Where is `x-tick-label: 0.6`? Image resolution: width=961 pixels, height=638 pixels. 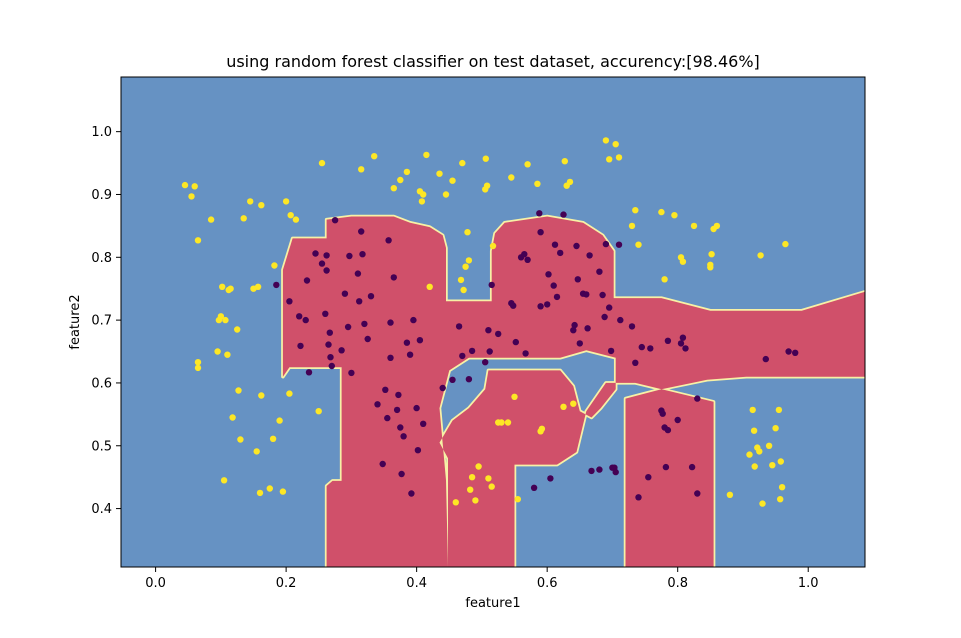 x-tick-label: 0.6 is located at coordinates (547, 583).